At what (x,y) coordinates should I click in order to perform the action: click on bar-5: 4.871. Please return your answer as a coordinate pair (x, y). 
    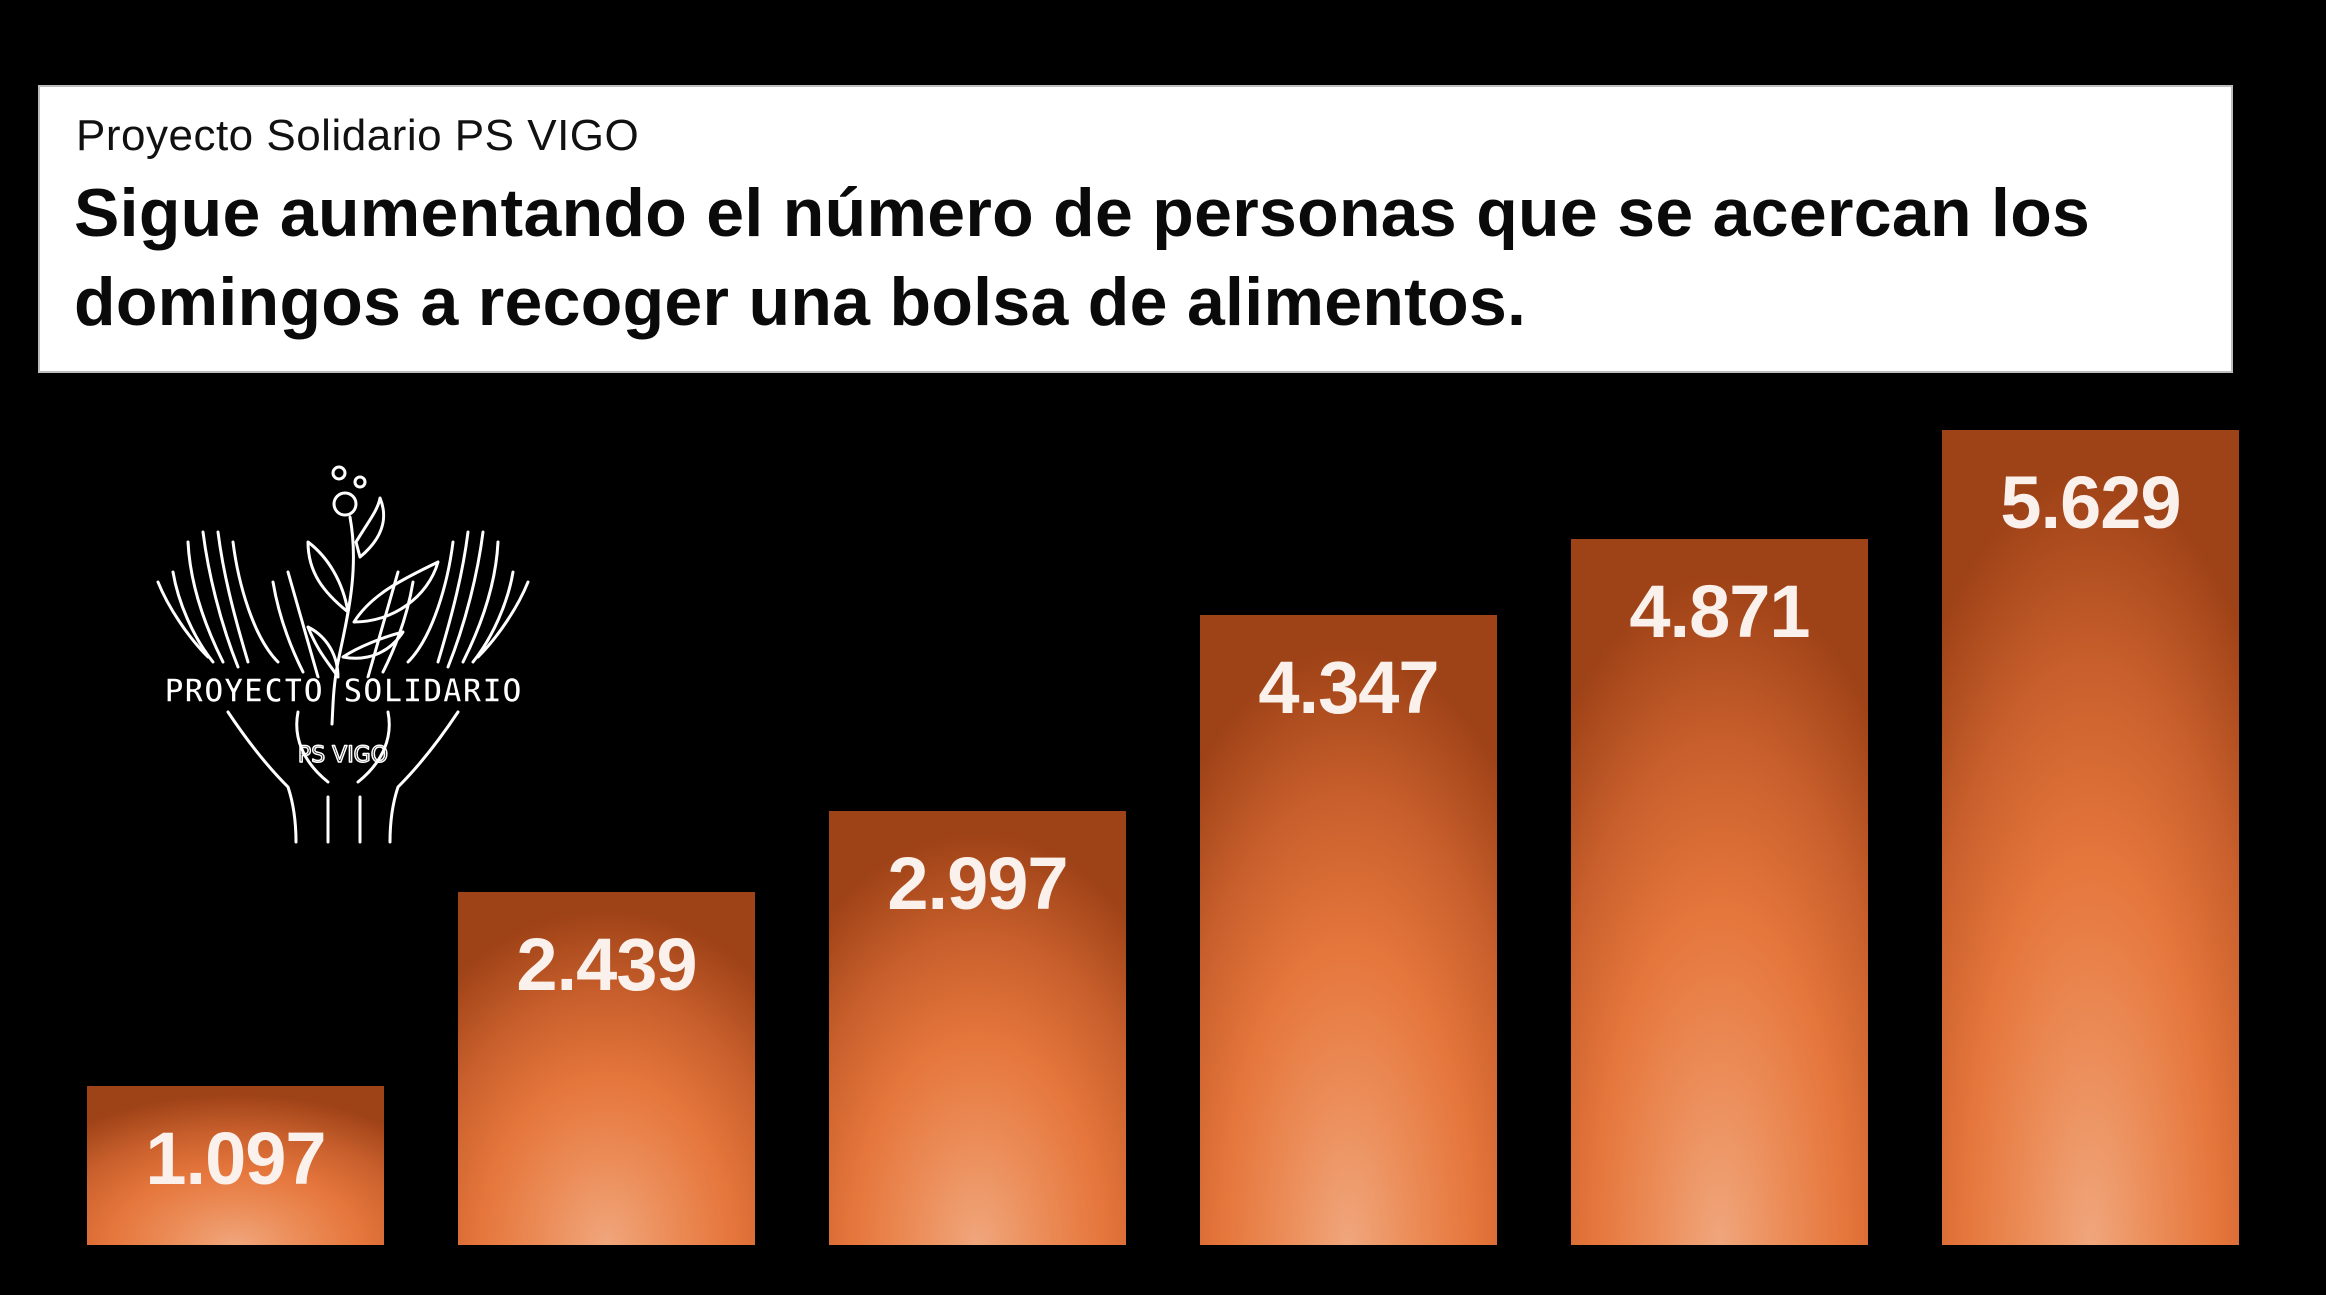
    Looking at the image, I should click on (1719, 892).